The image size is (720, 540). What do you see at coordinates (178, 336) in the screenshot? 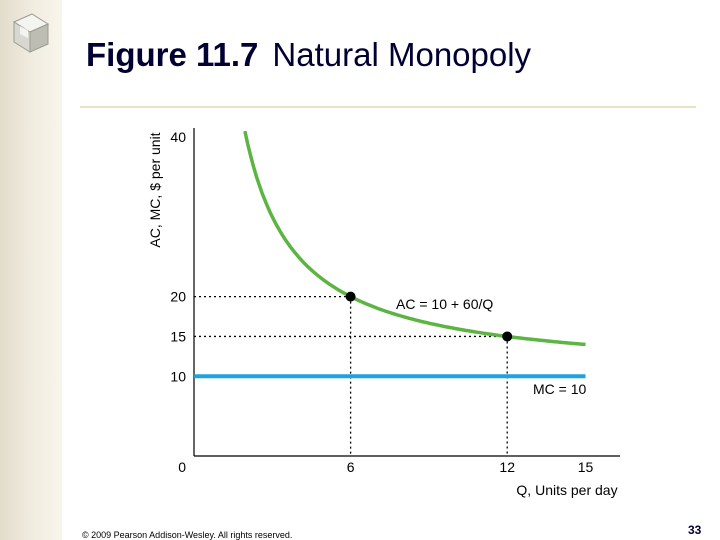
I see `y-tick-15: 15` at bounding box center [178, 336].